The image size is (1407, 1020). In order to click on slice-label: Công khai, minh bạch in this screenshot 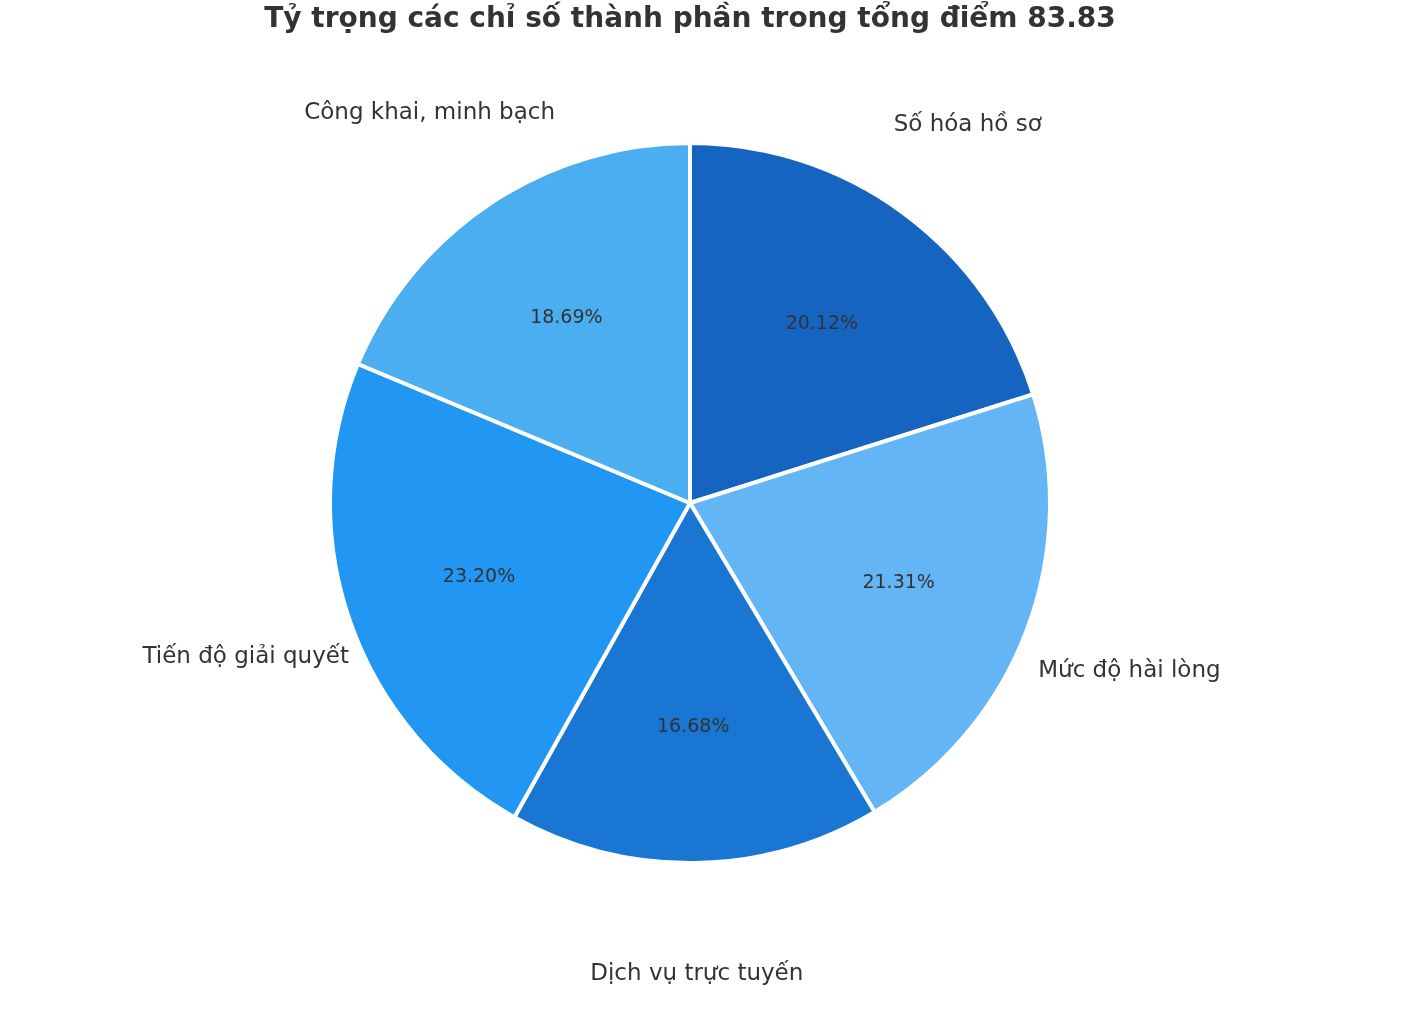, I will do `click(430, 110)`.